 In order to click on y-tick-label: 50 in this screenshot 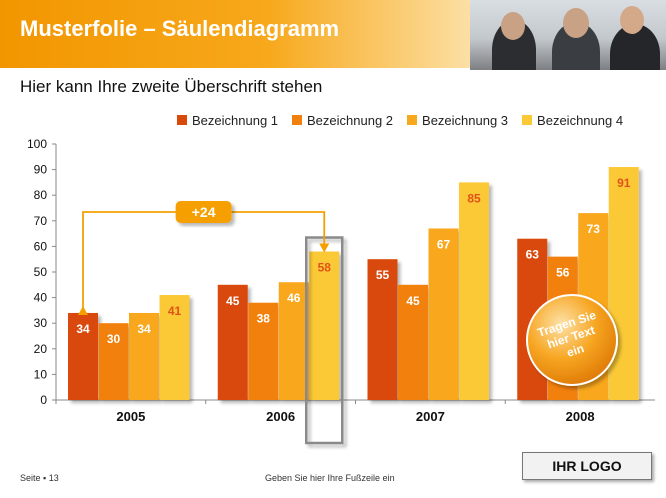, I will do `click(41, 272)`.